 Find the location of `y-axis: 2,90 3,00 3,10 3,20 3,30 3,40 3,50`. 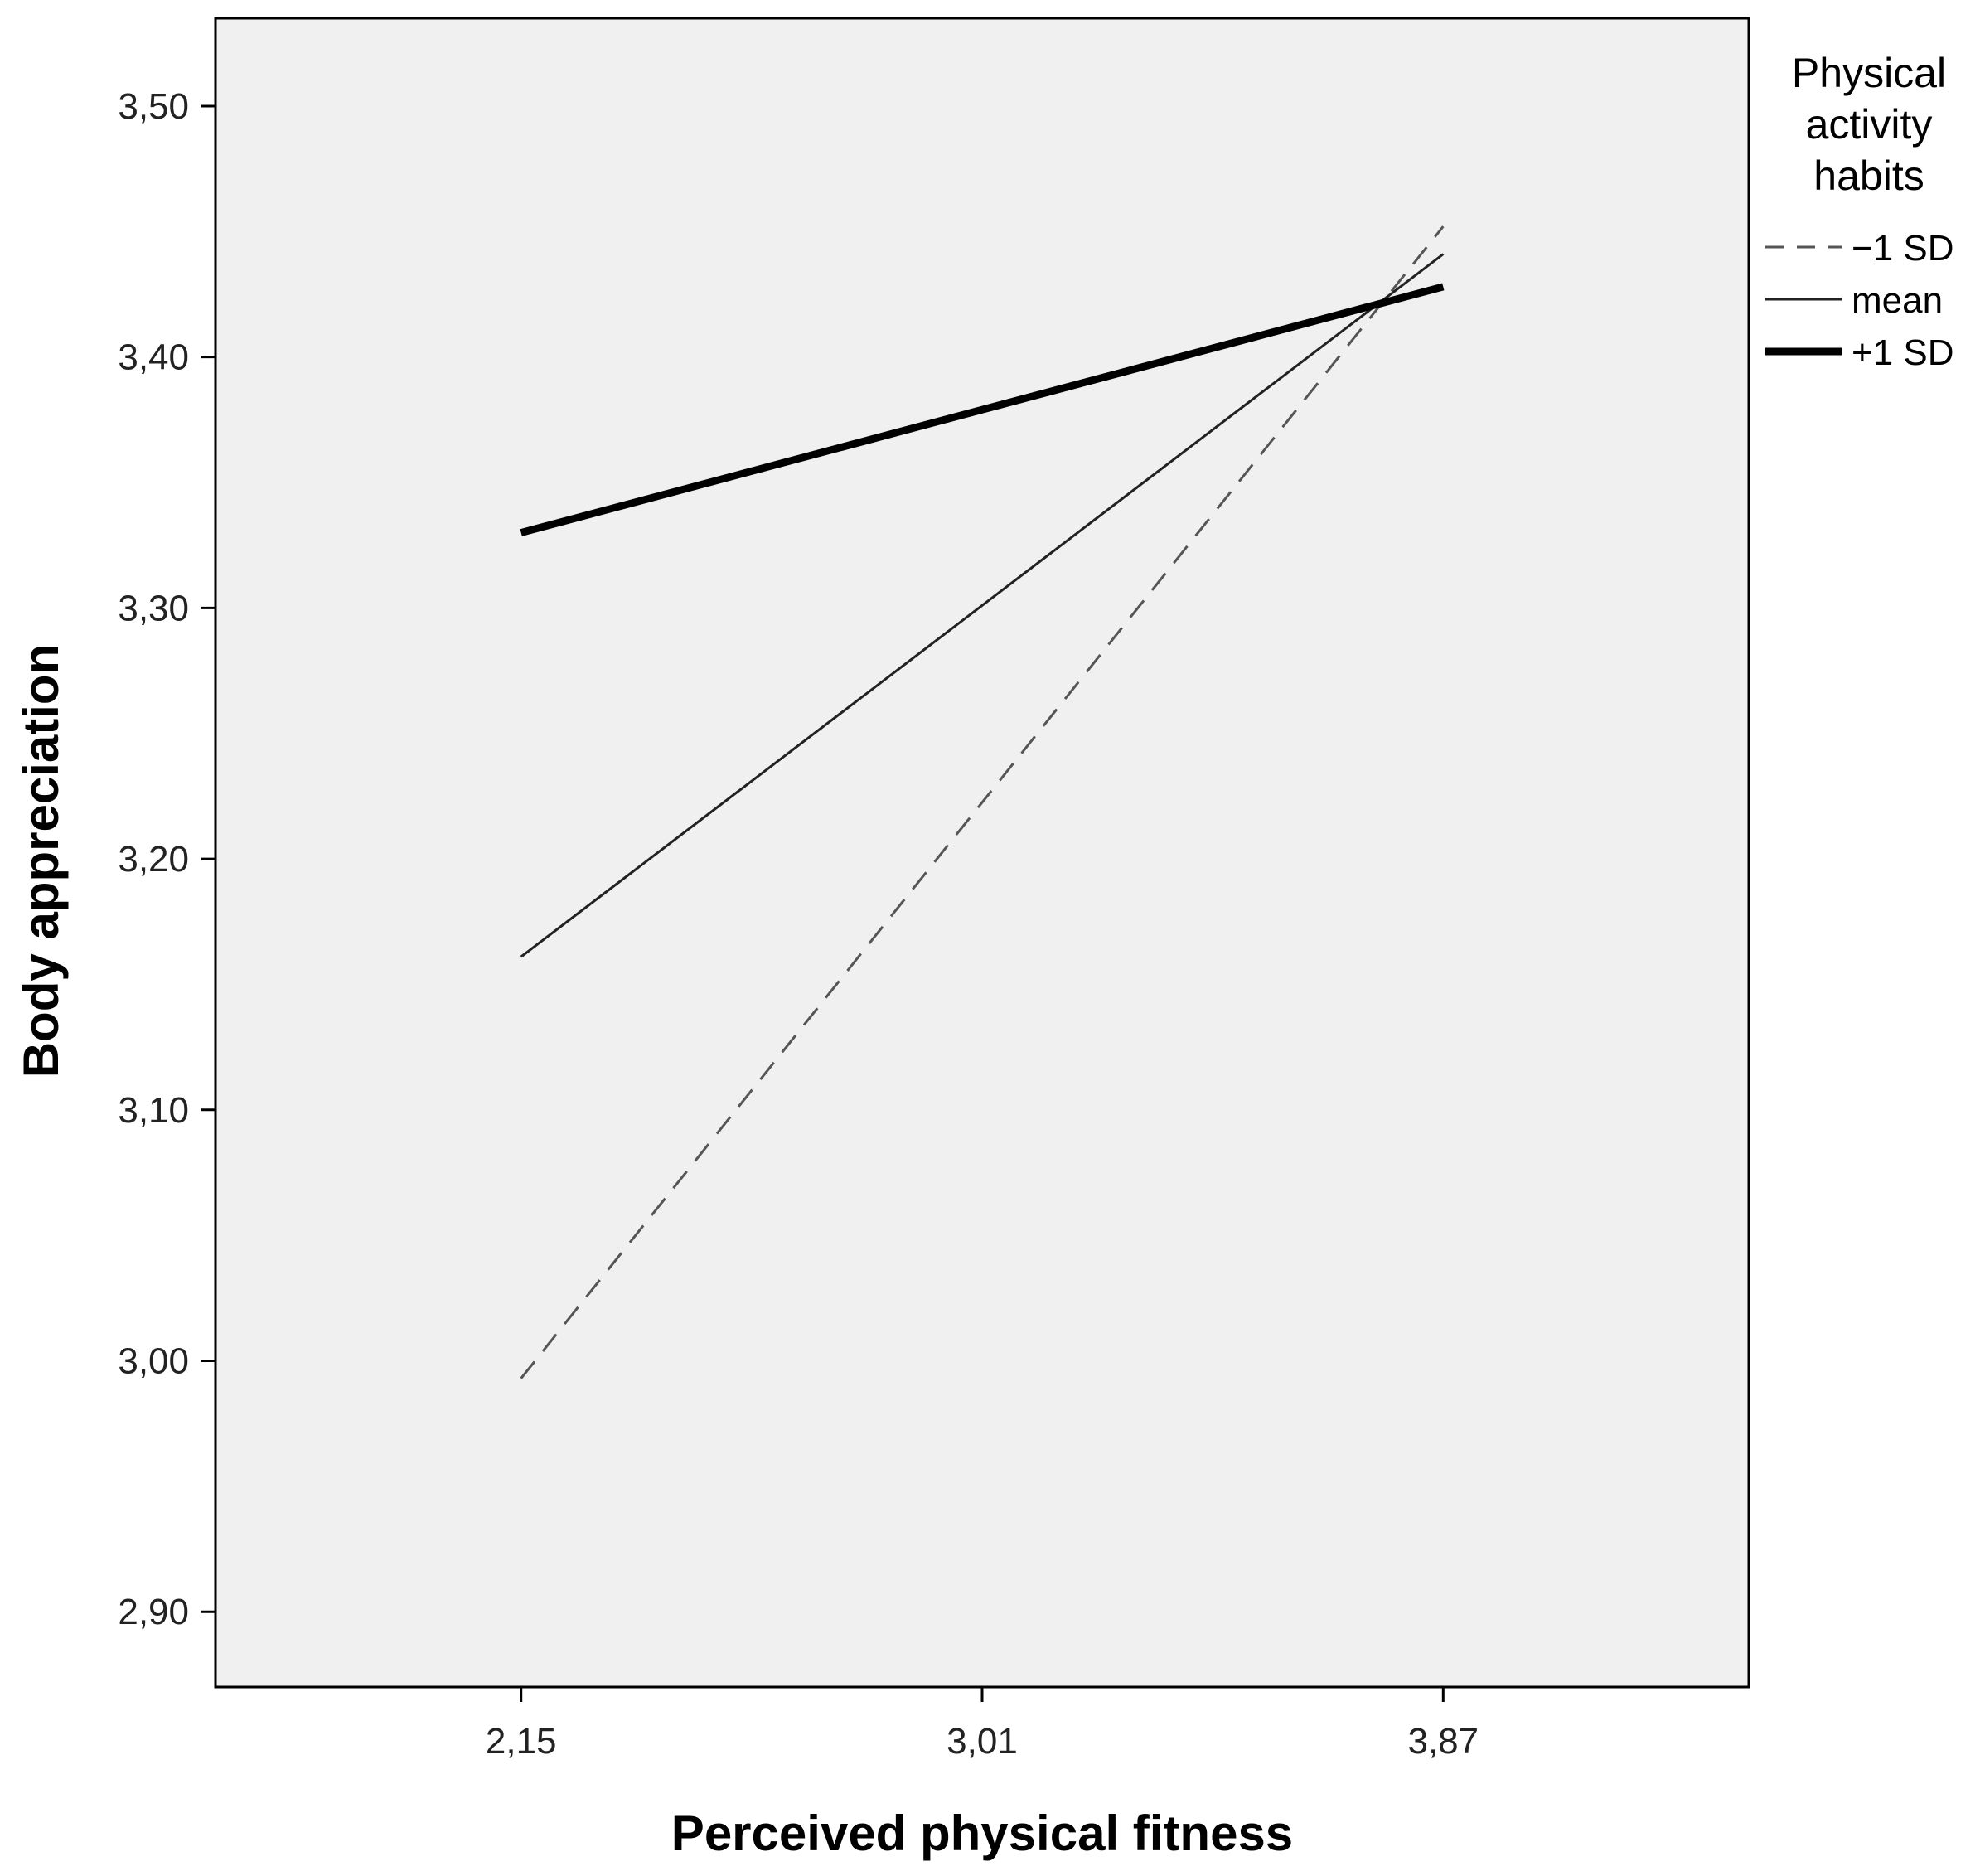

y-axis: 2,90 3,00 3,10 3,20 3,30 3,40 3,50 is located at coordinates (166, 859).